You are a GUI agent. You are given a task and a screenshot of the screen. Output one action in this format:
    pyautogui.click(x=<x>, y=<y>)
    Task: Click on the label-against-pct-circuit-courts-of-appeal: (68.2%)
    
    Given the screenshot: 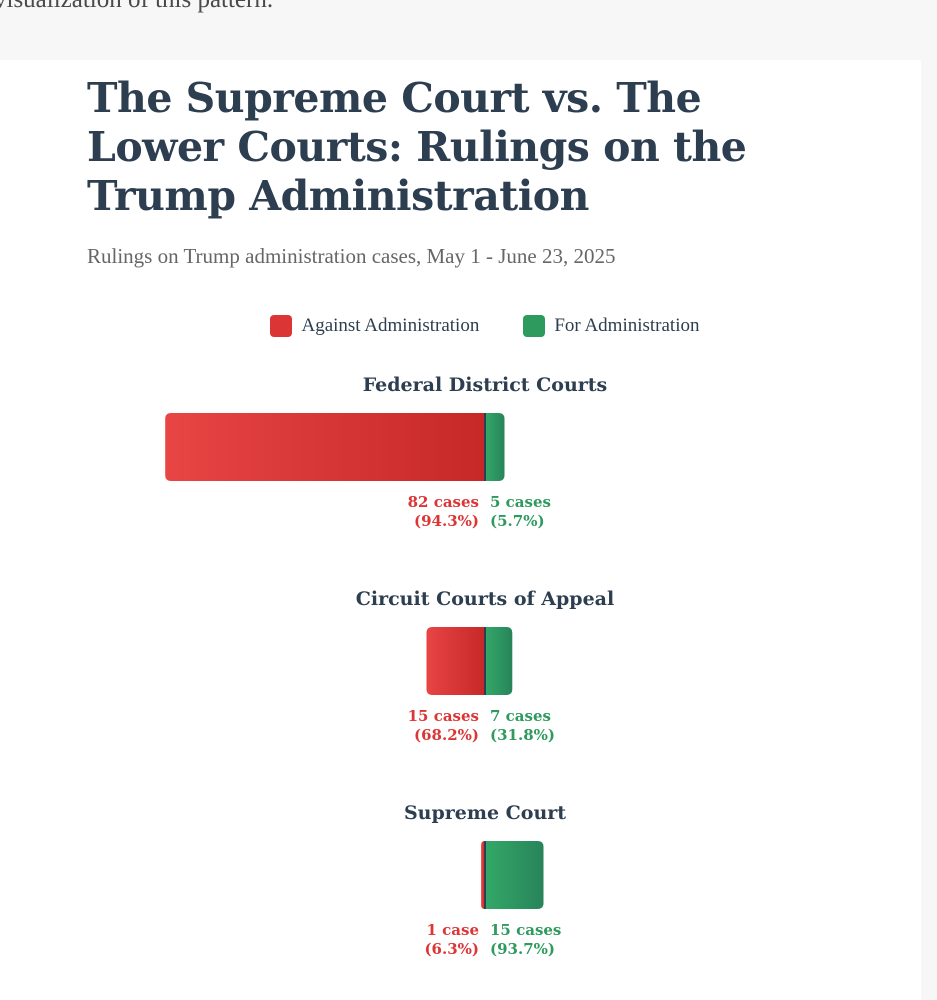 What is the action you would take?
    pyautogui.click(x=446, y=735)
    